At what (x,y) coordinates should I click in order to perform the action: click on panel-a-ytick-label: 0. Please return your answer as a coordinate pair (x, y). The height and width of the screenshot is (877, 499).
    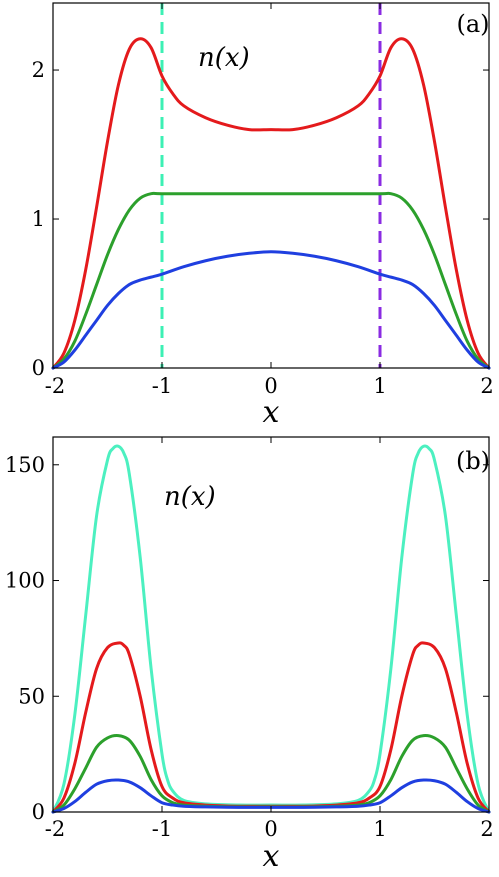
    Looking at the image, I should click on (38, 368).